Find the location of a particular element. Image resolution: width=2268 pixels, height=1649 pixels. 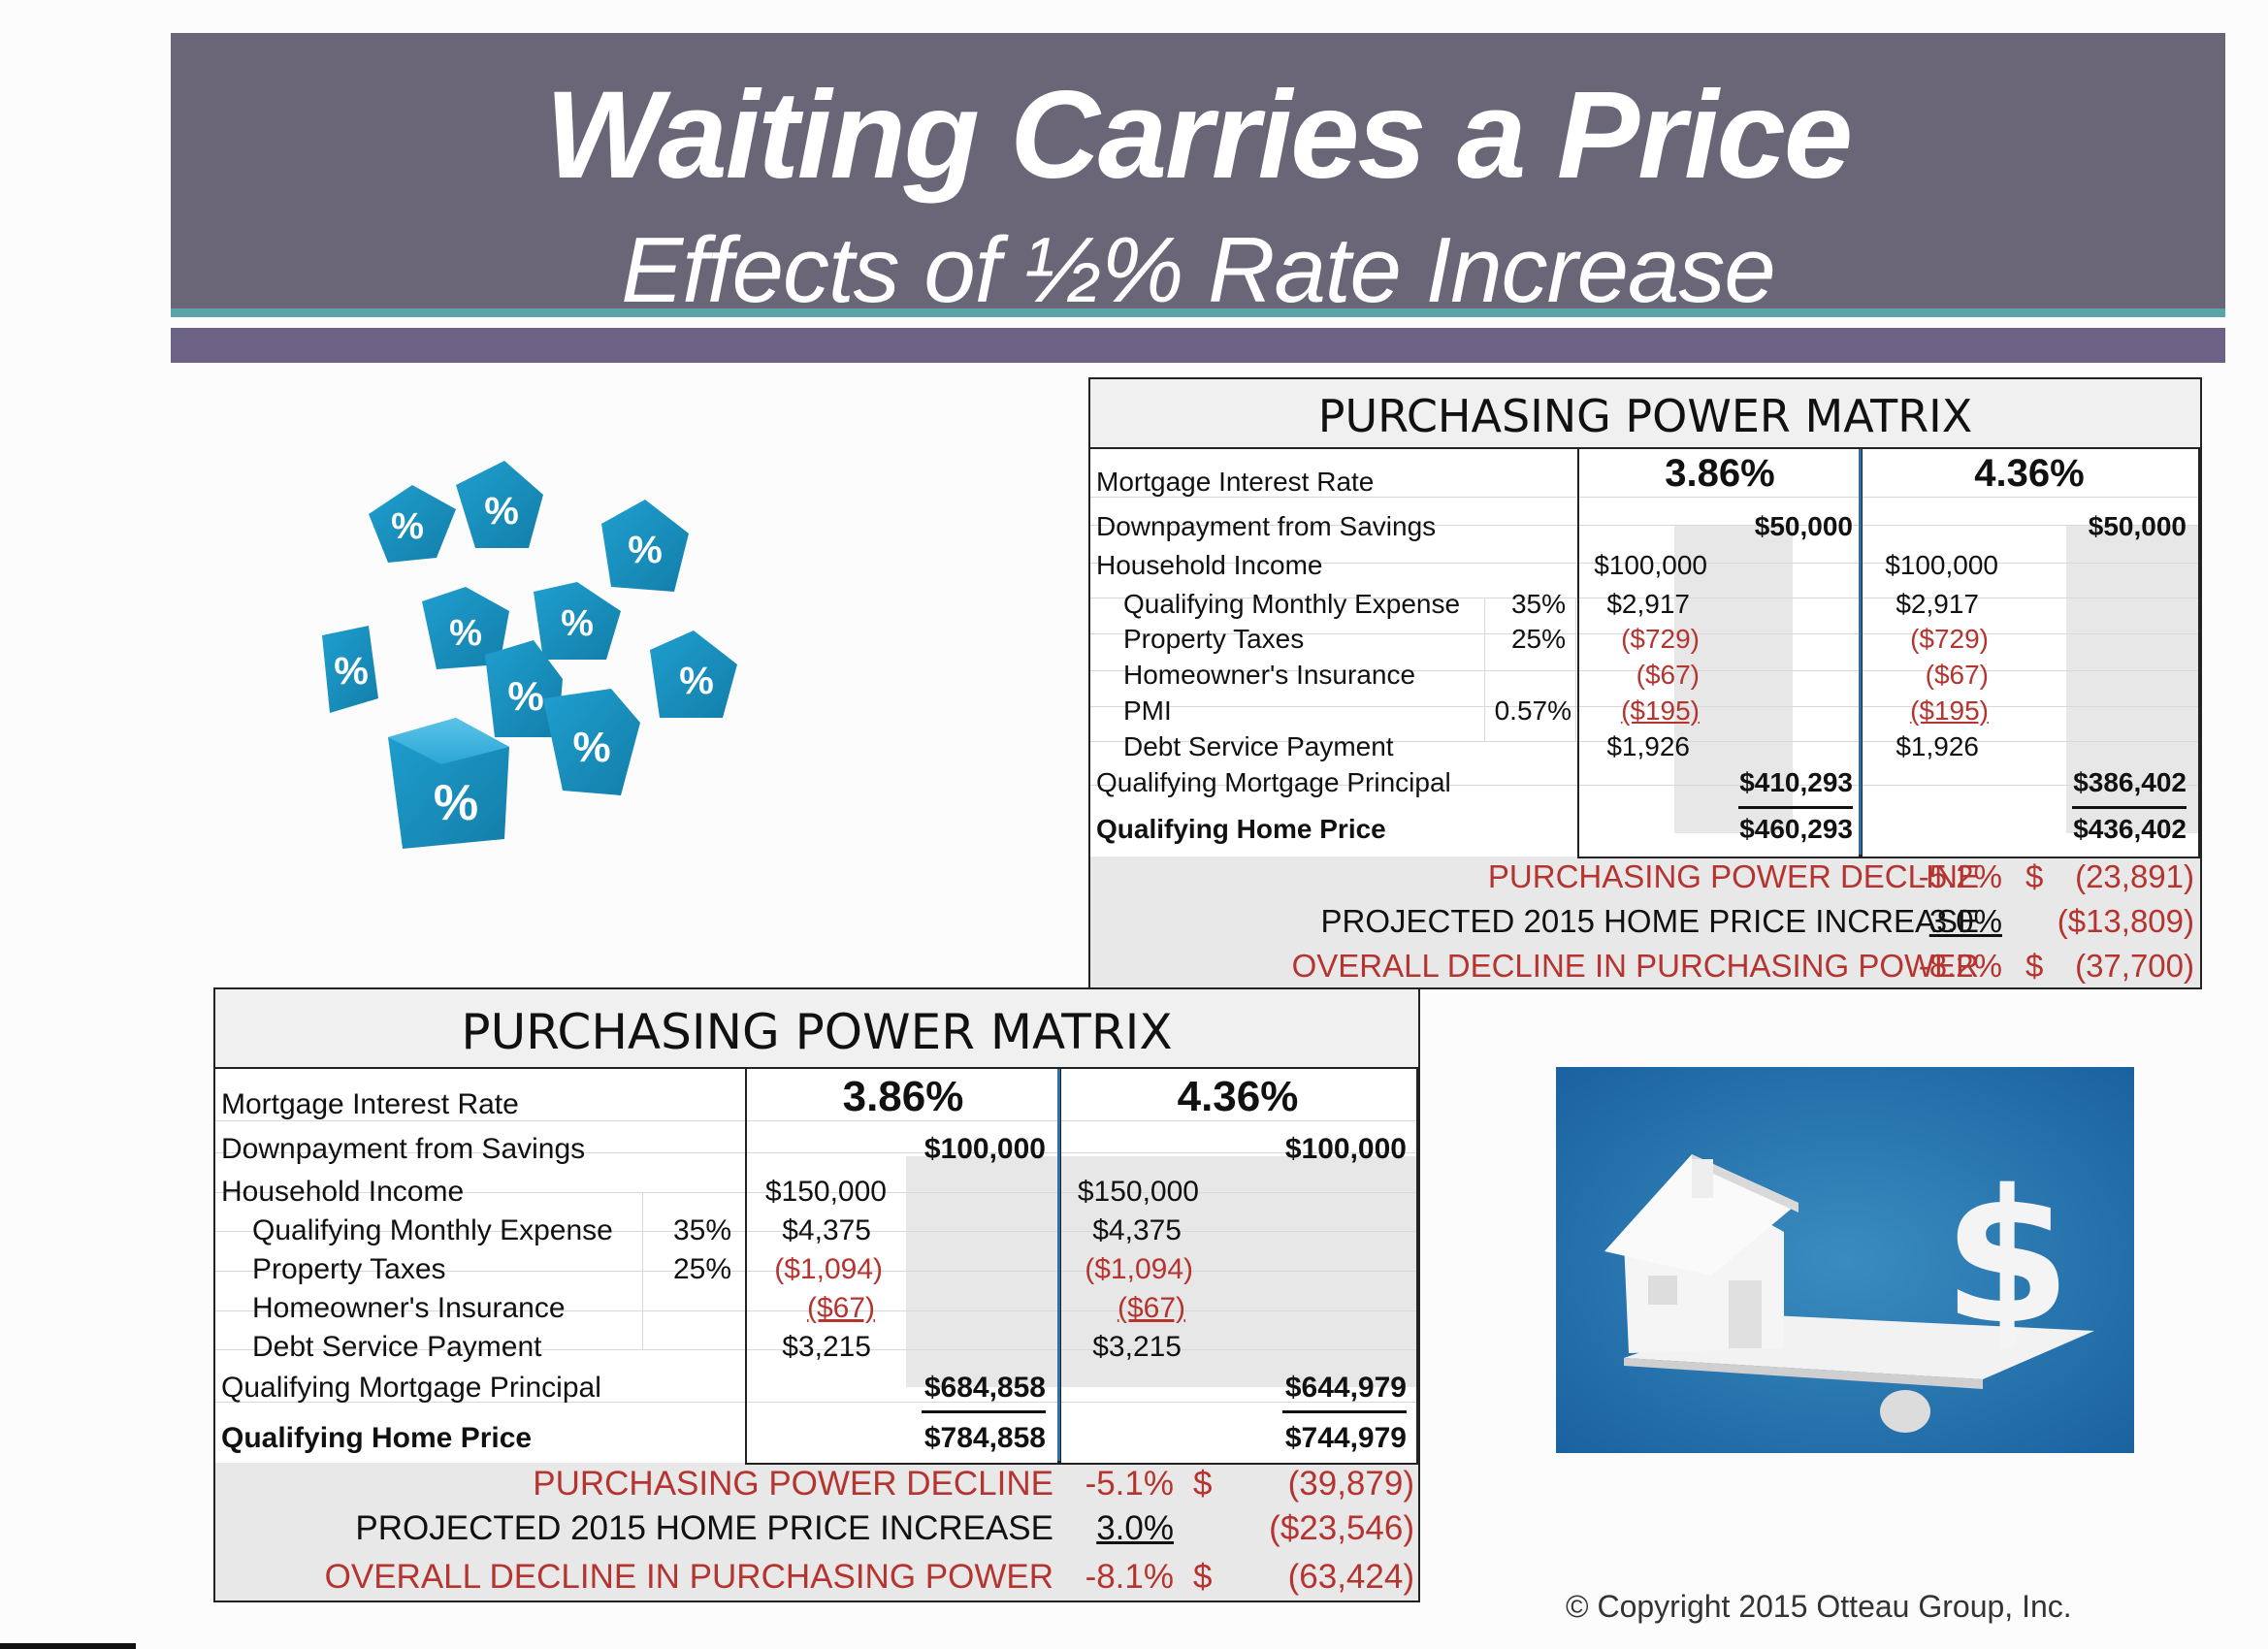

a-qualifying-monthly-expense: $2,917 is located at coordinates (1648, 604).